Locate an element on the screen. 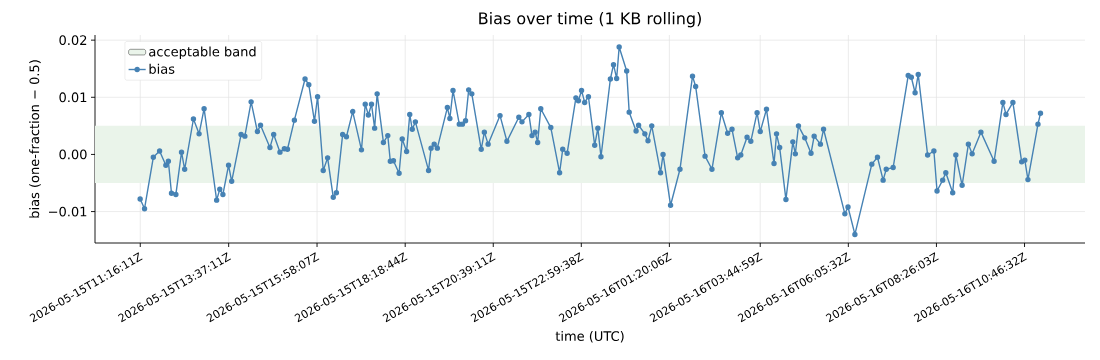 This screenshot has width=1100, height=360. chart-title: Bias over time (1 KB rolling) is located at coordinates (590, 19).